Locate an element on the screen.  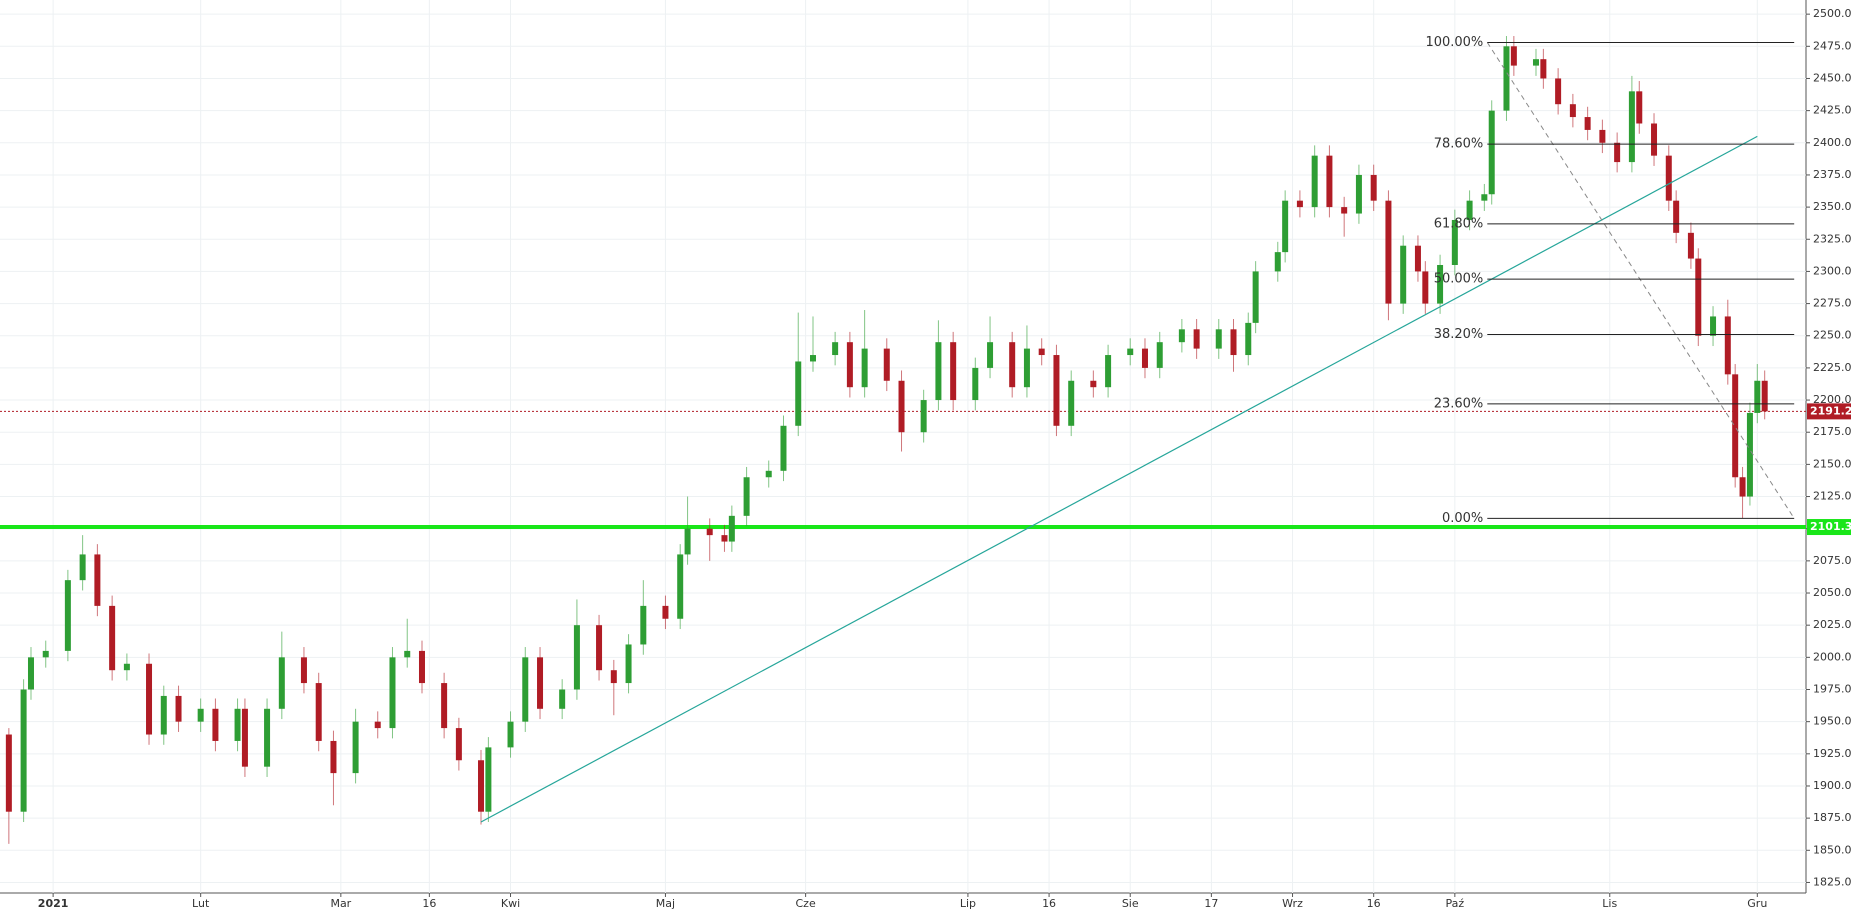
fib-label: 61.80% is located at coordinates (1459, 223).